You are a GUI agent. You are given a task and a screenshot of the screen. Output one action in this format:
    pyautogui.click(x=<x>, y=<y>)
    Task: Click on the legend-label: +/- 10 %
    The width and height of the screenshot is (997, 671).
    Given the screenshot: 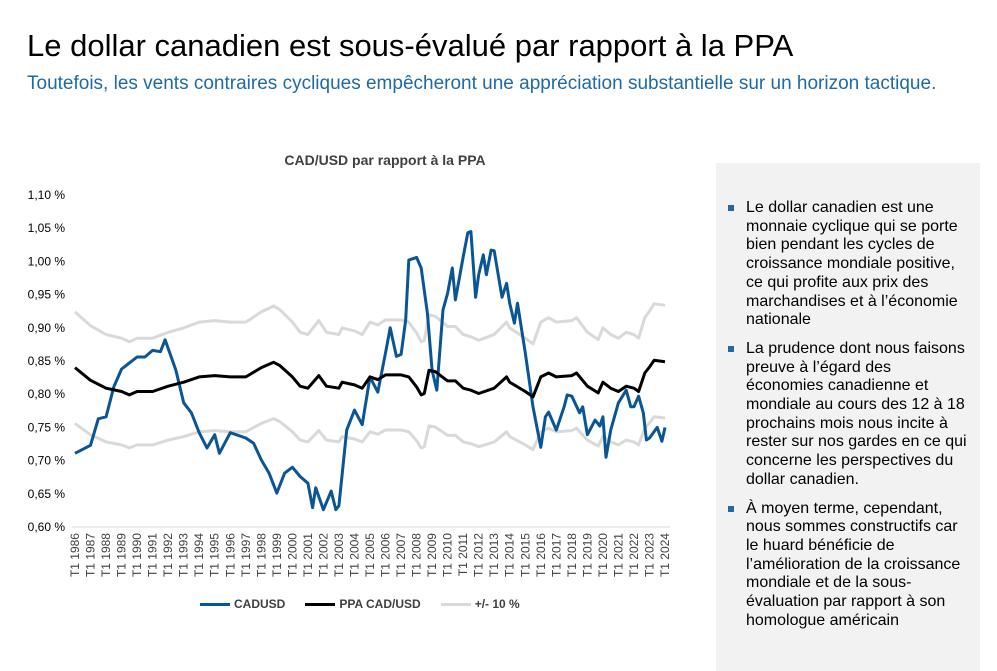 What is the action you would take?
    pyautogui.click(x=497, y=604)
    